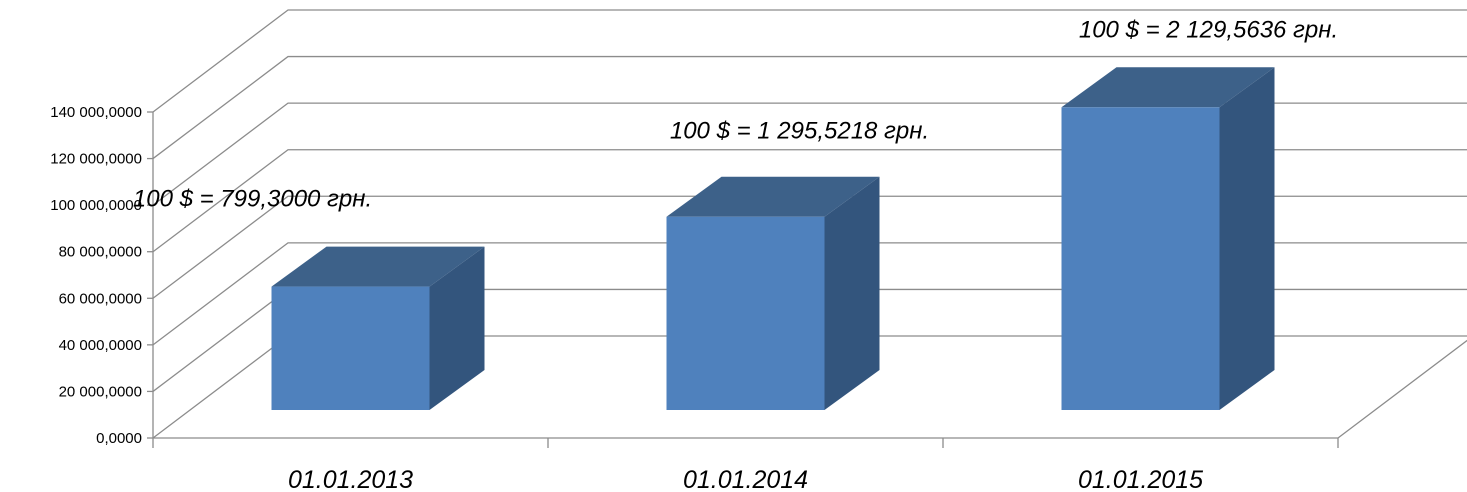  Describe the element at coordinates (1208, 29) in the screenshot. I see `data-label: 100 $ = 2 129,5636 грн.` at that location.